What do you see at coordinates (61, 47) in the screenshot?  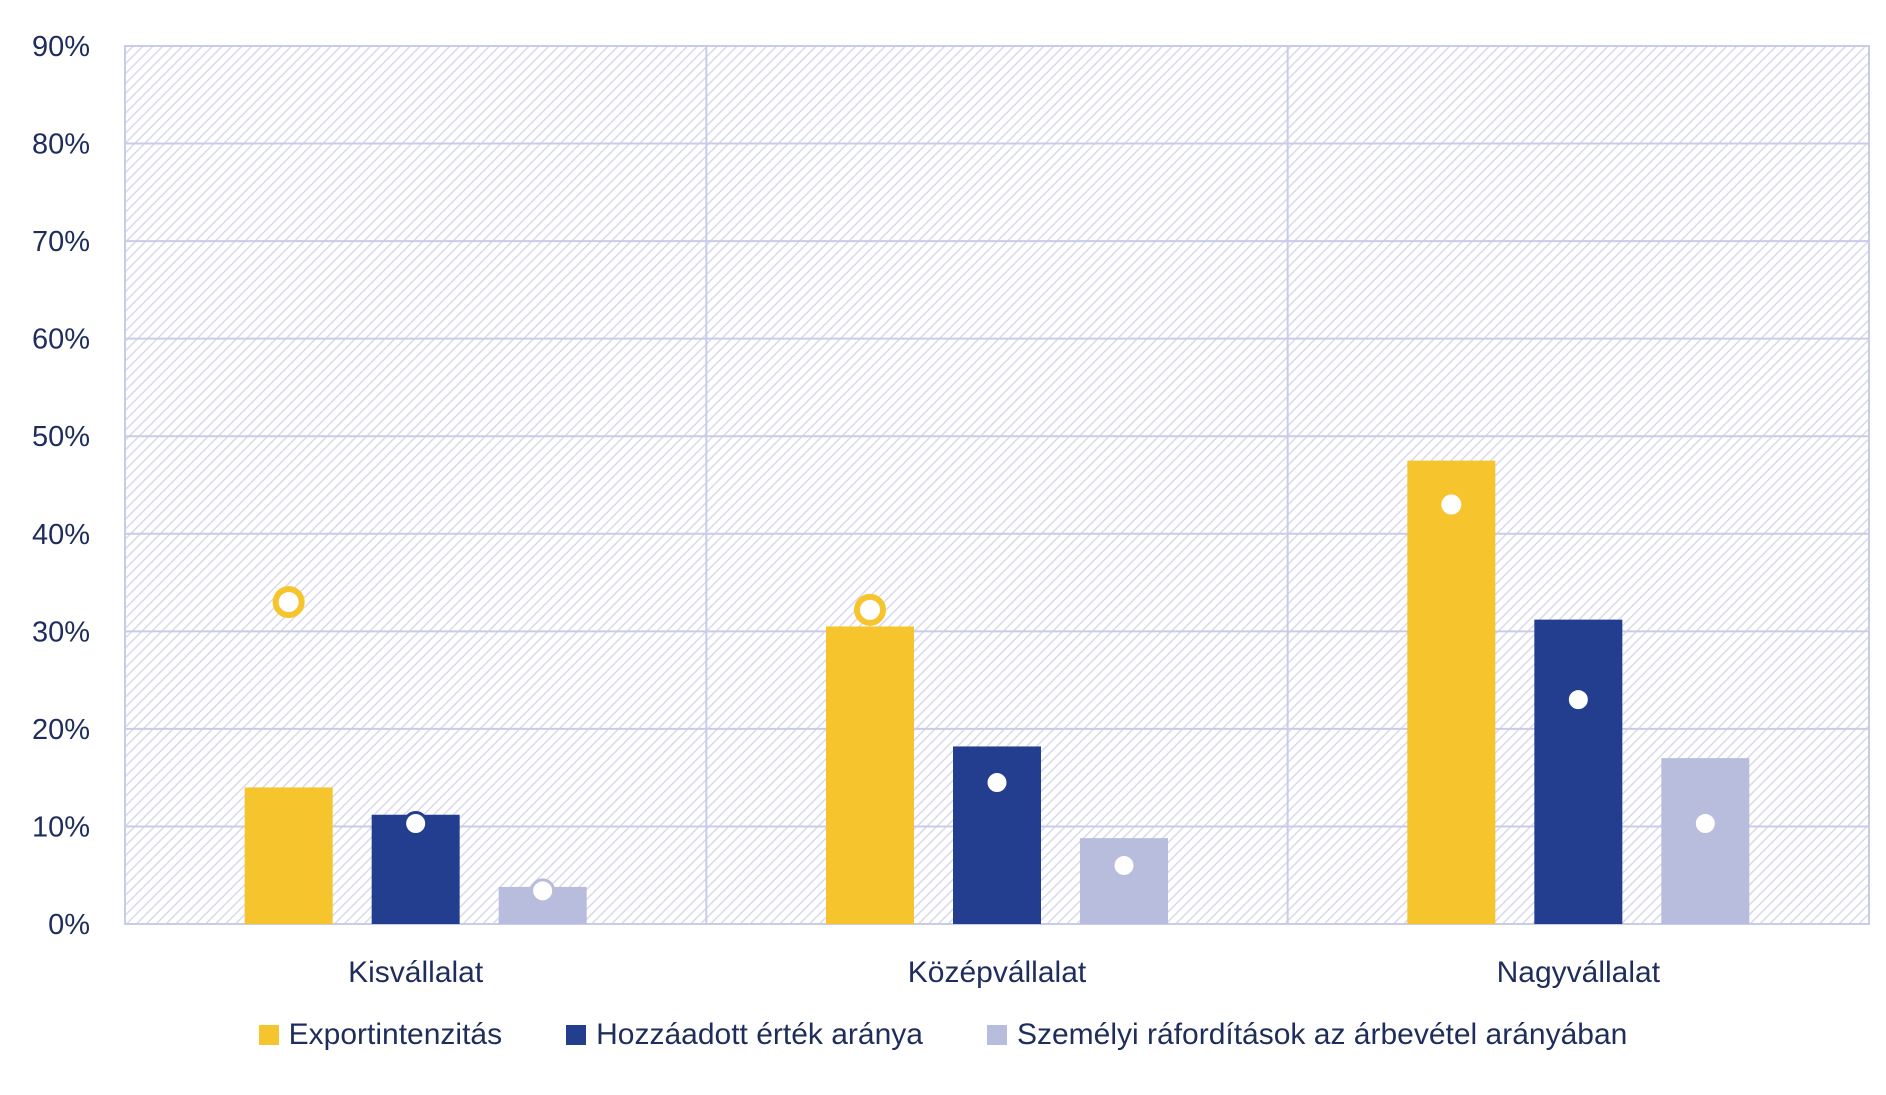 I see `y-tick-label: 90%` at bounding box center [61, 47].